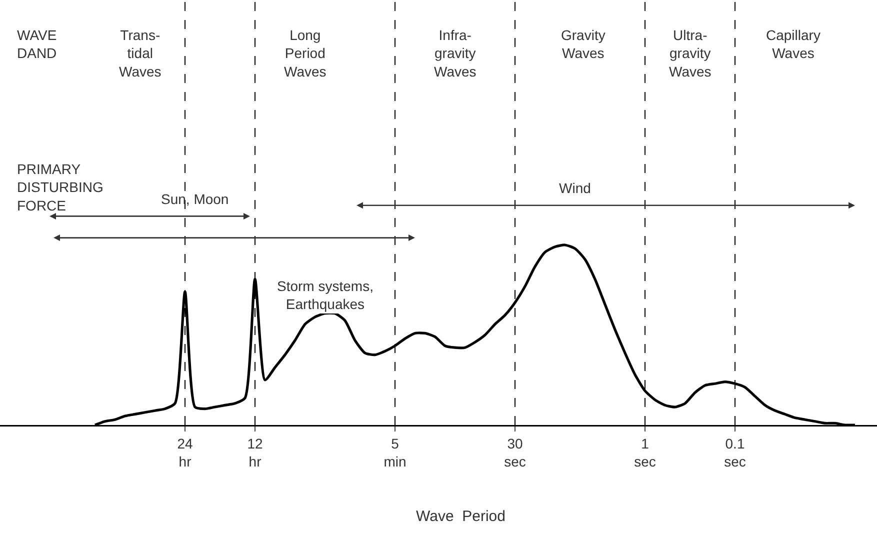 This screenshot has height=555, width=877. I want to click on text: Sun, Moon, so click(195, 199).